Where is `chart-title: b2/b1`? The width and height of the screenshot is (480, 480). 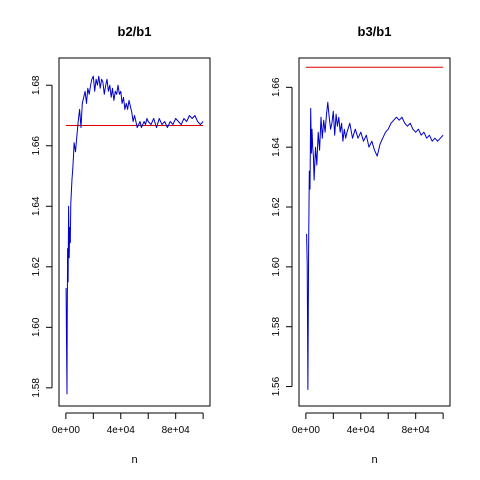 chart-title: b2/b1 is located at coordinates (135, 31).